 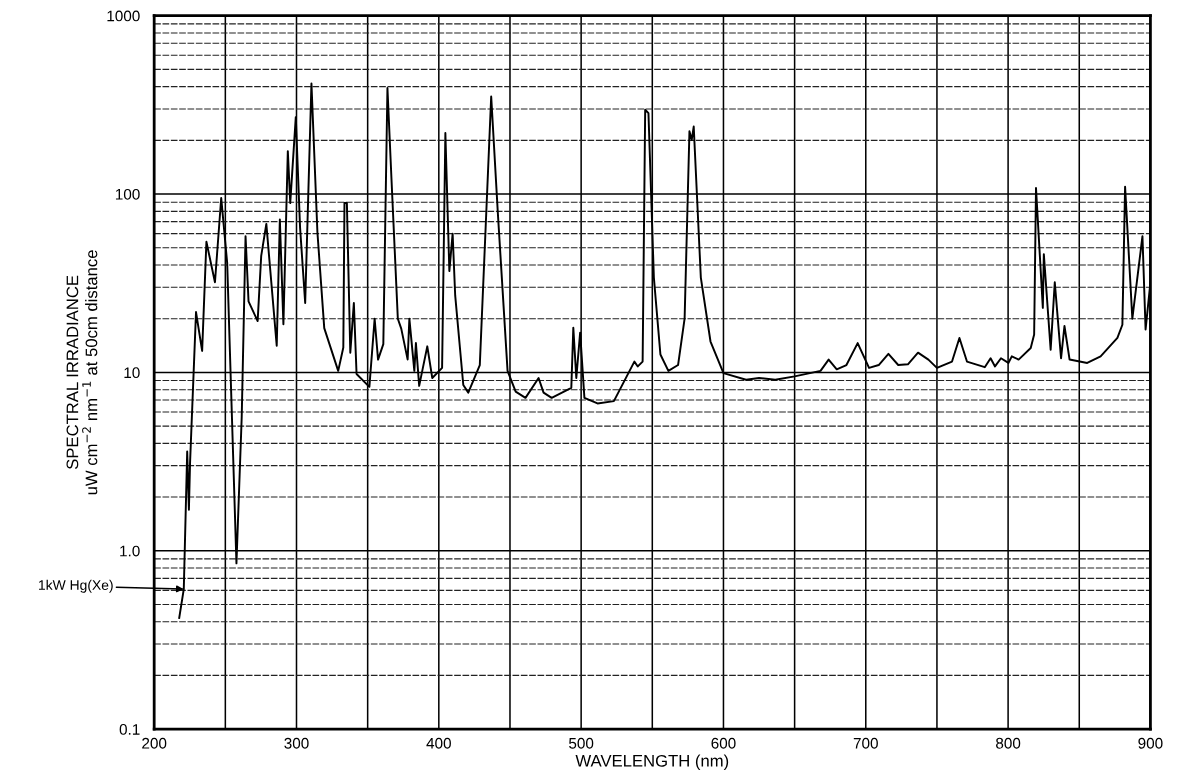 What do you see at coordinates (438, 743) in the screenshot?
I see `x-tick-label: 400` at bounding box center [438, 743].